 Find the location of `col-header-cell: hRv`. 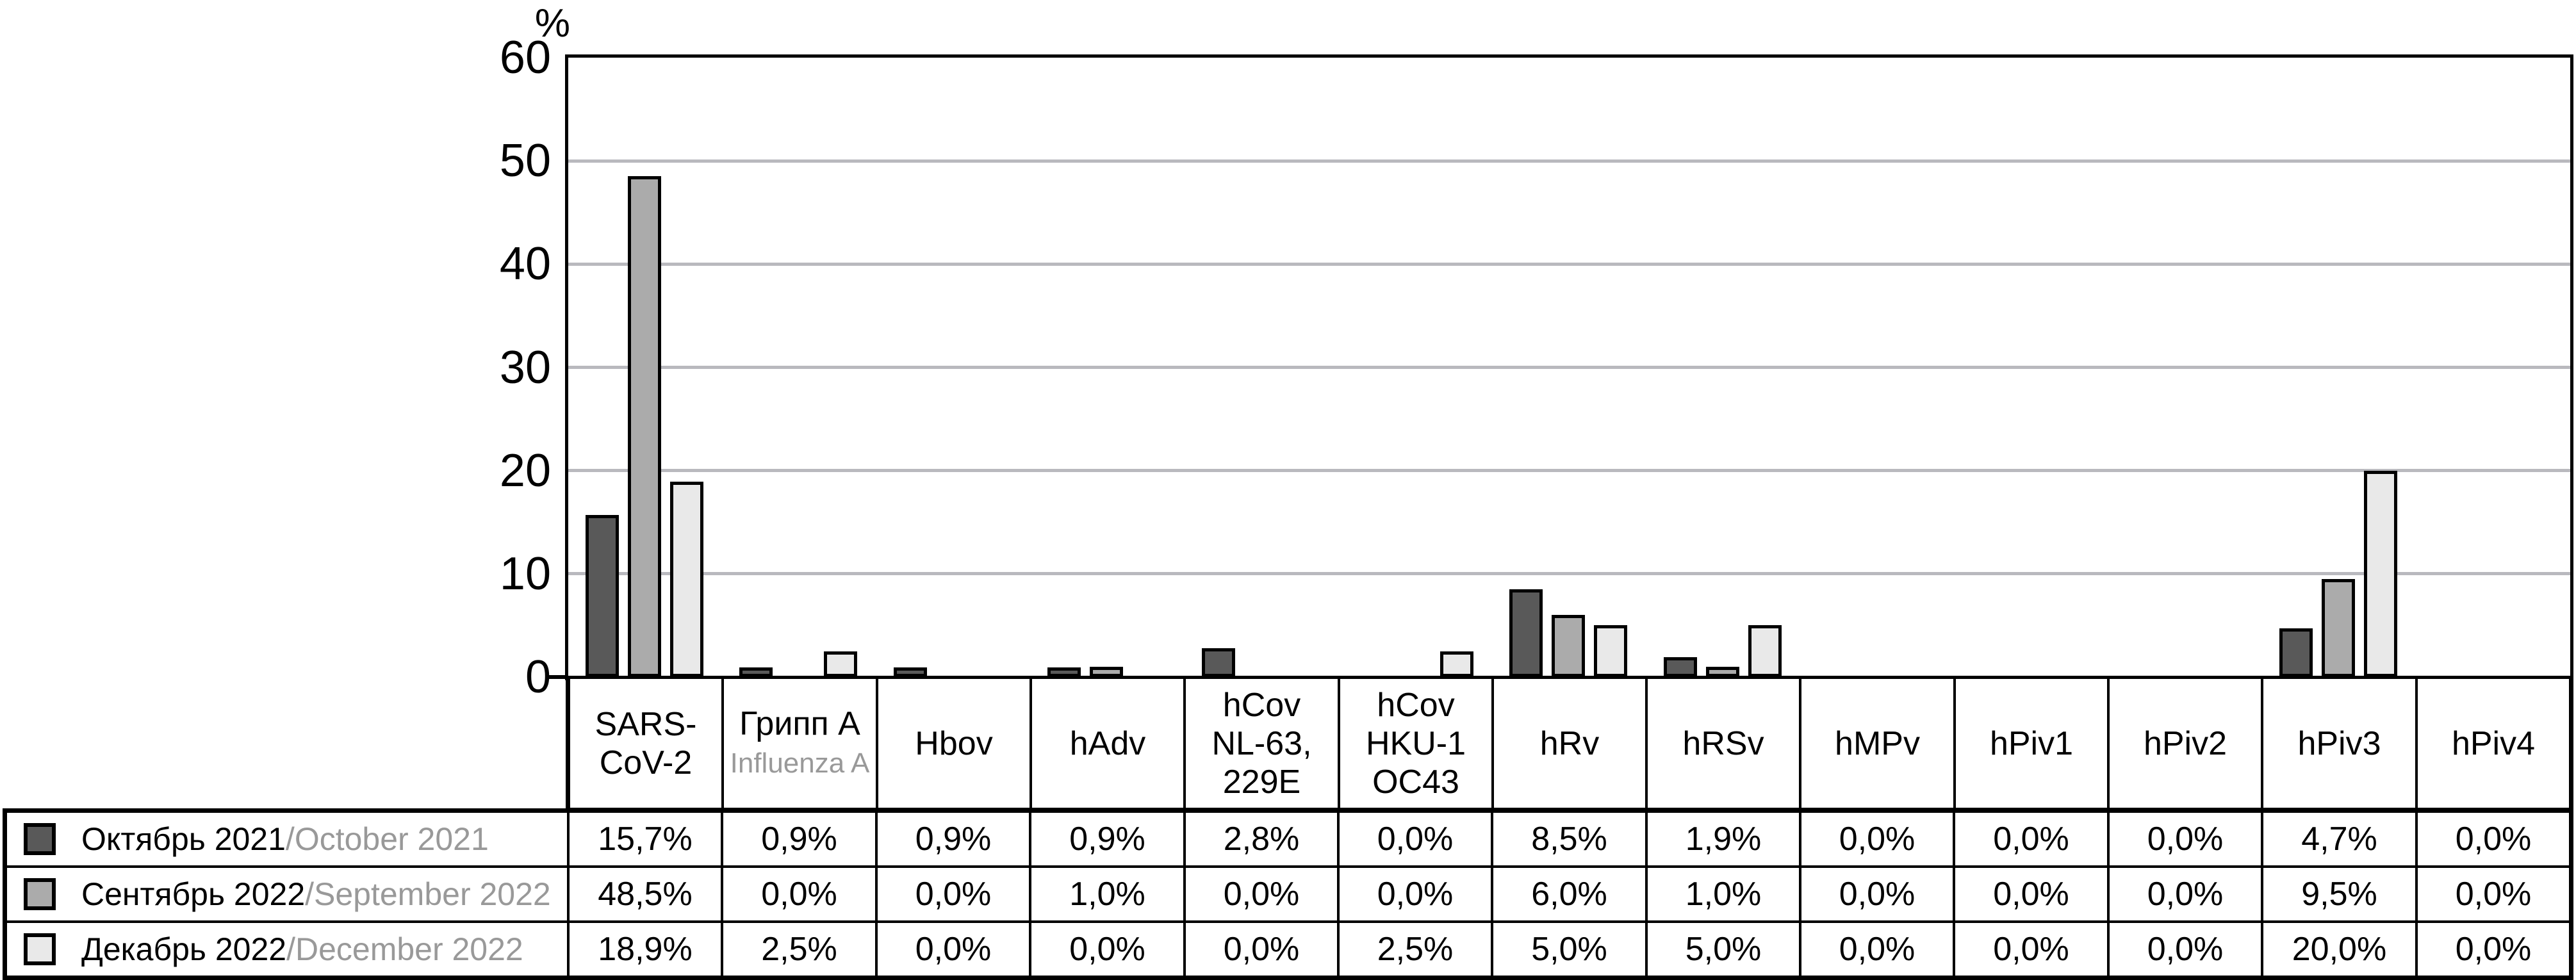

col-header-cell: hRv is located at coordinates (1569, 743).